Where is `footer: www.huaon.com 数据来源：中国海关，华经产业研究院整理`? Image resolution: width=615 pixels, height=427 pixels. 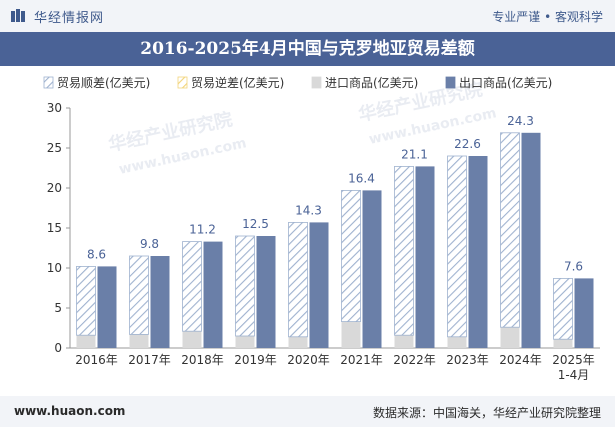 footer: www.huaon.com 数据来源：中国海关，华经产业研究院整理 is located at coordinates (307, 411).